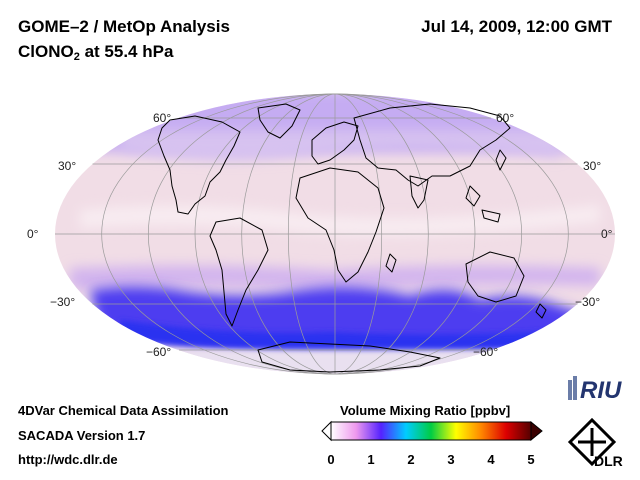 This screenshot has height=480, width=640. I want to click on colorbar-min-arrow, so click(326, 431).